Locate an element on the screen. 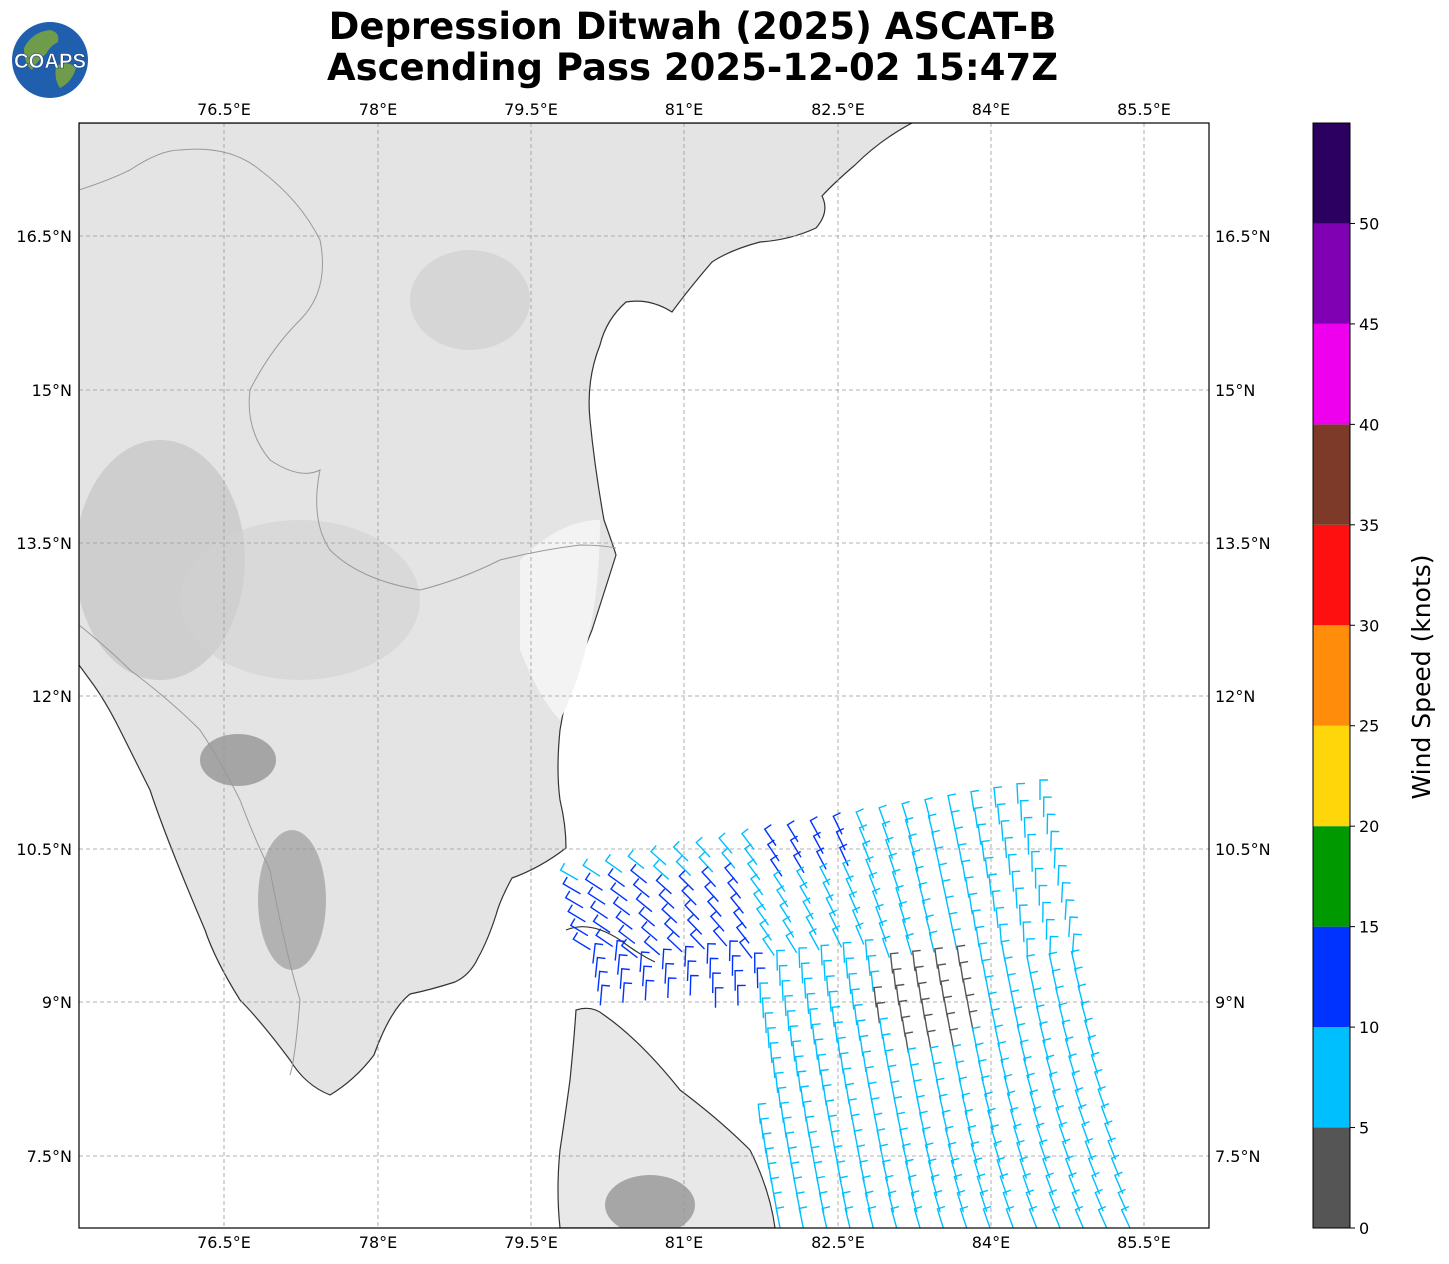  lon-tick-top-6: 84°E is located at coordinates (991, 109).